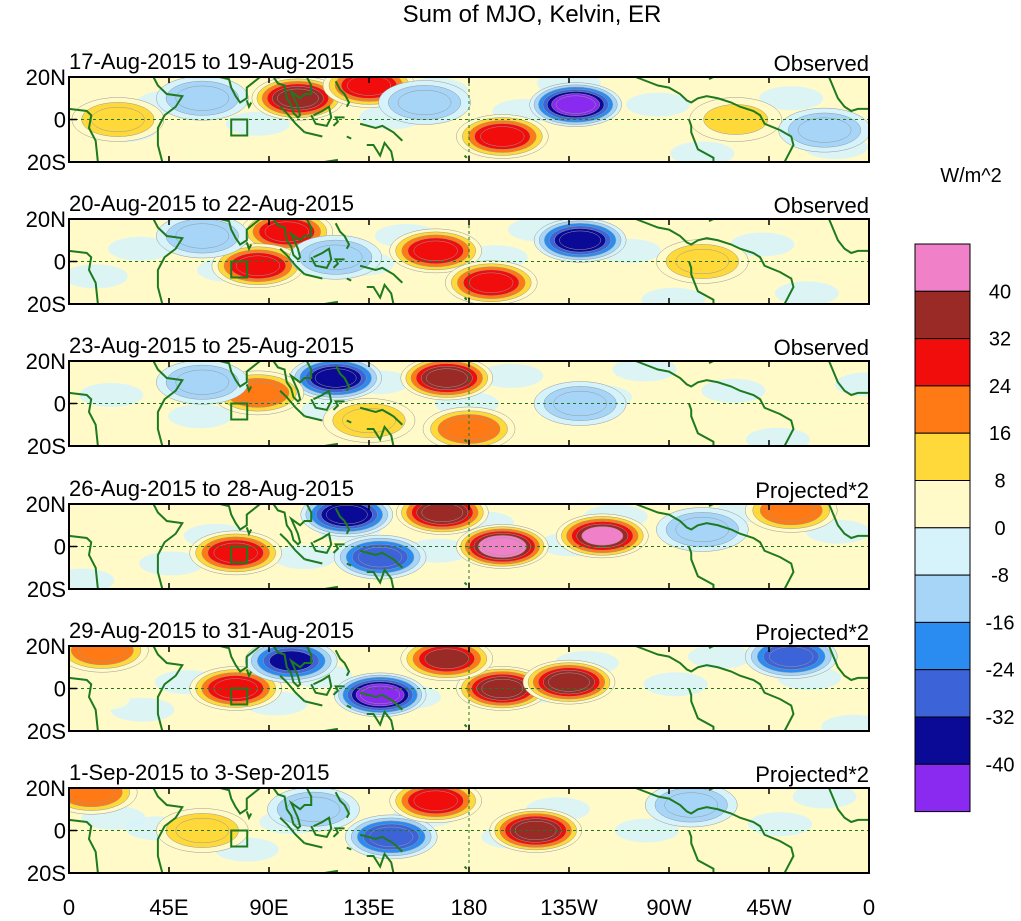 The image size is (1021, 921). I want to click on panel-date-range: 29-Aug-2015 to 31-Aug-2015, so click(211, 630).